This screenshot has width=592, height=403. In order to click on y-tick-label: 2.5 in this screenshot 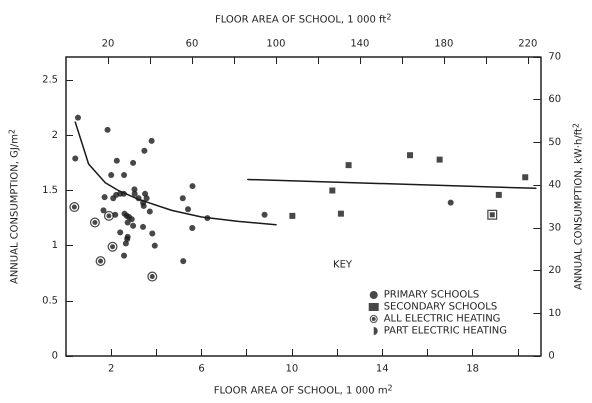, I will do `click(50, 80)`.